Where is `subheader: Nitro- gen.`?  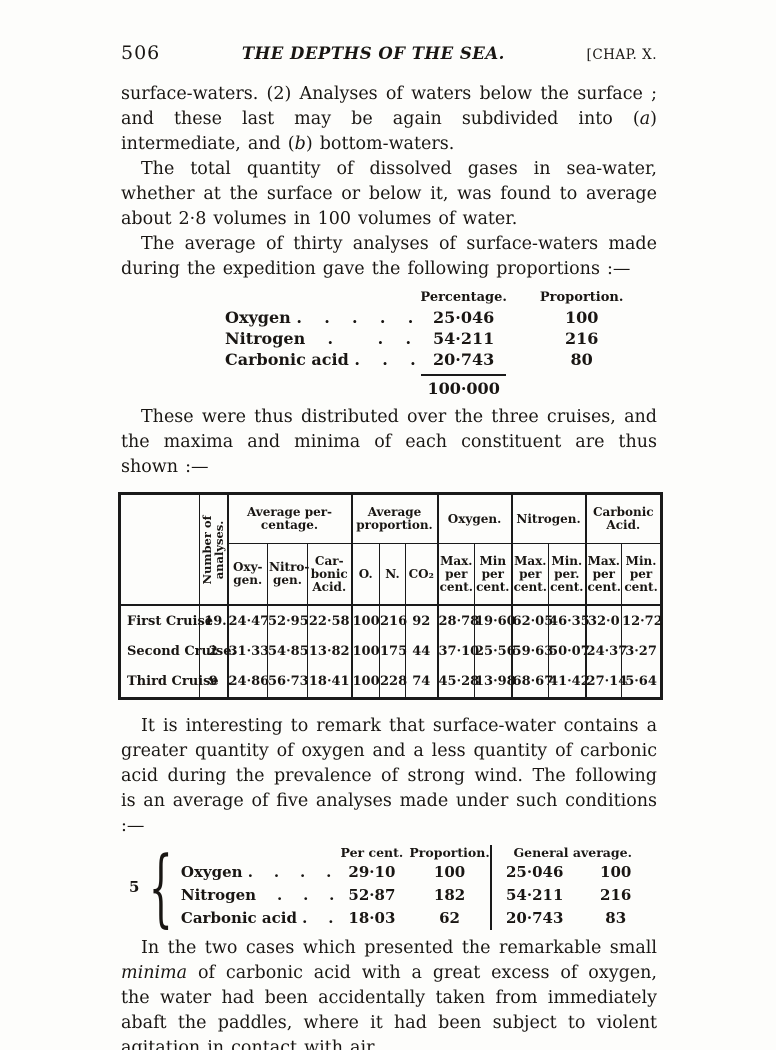 subheader: Nitro- gen. is located at coordinates (288, 574).